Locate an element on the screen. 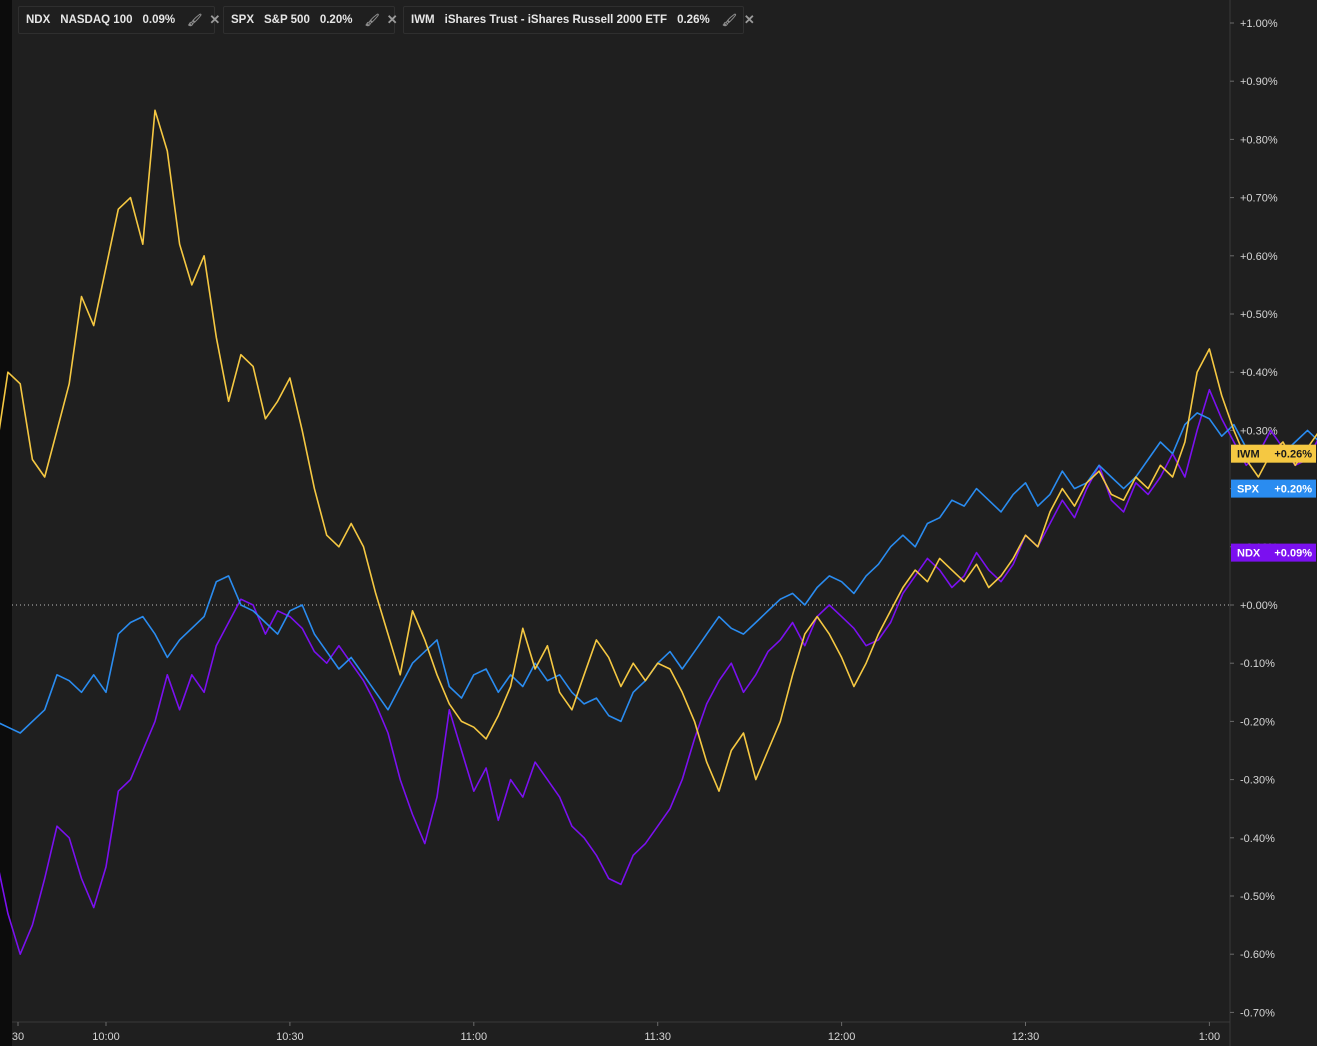 Image resolution: width=1317 pixels, height=1046 pixels. legend-iwm-name: iShares Trust - iShares Russell 2000 ETF is located at coordinates (556, 20).